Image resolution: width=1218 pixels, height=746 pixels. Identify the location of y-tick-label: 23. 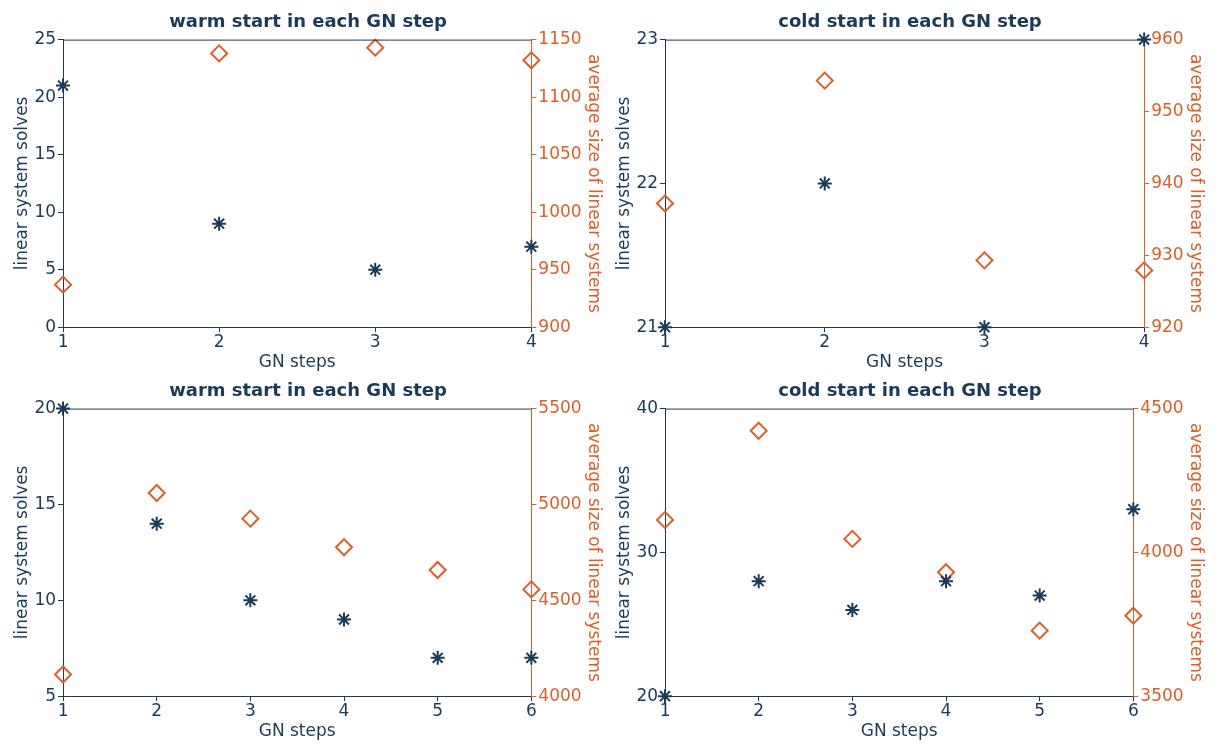
(647, 38).